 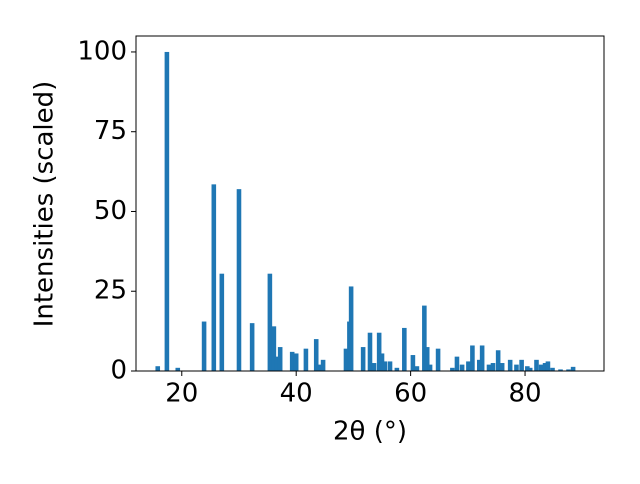 What do you see at coordinates (118, 371) in the screenshot?
I see `y-tick-label: 0` at bounding box center [118, 371].